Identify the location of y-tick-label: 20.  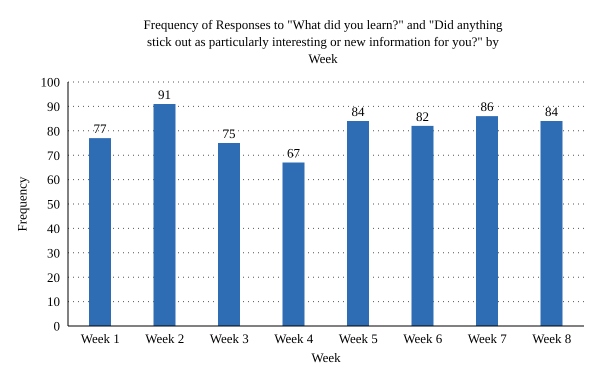
(53, 277).